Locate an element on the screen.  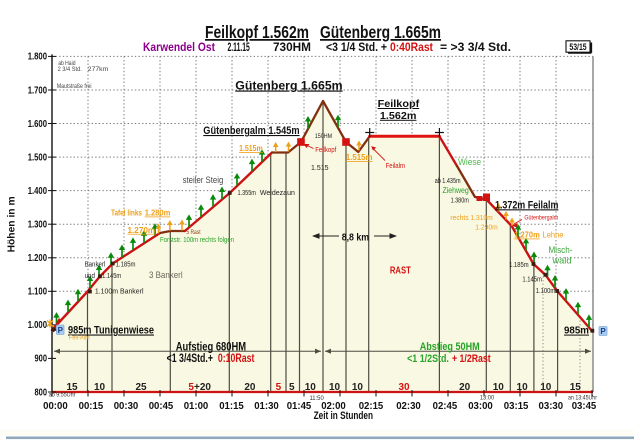
svg-text: wald is located at coordinates (562, 261).